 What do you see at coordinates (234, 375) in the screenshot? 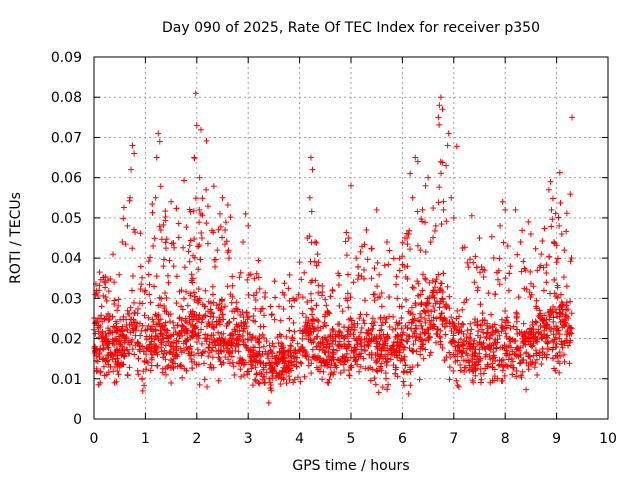
I see `roti-point-1912` at bounding box center [234, 375].